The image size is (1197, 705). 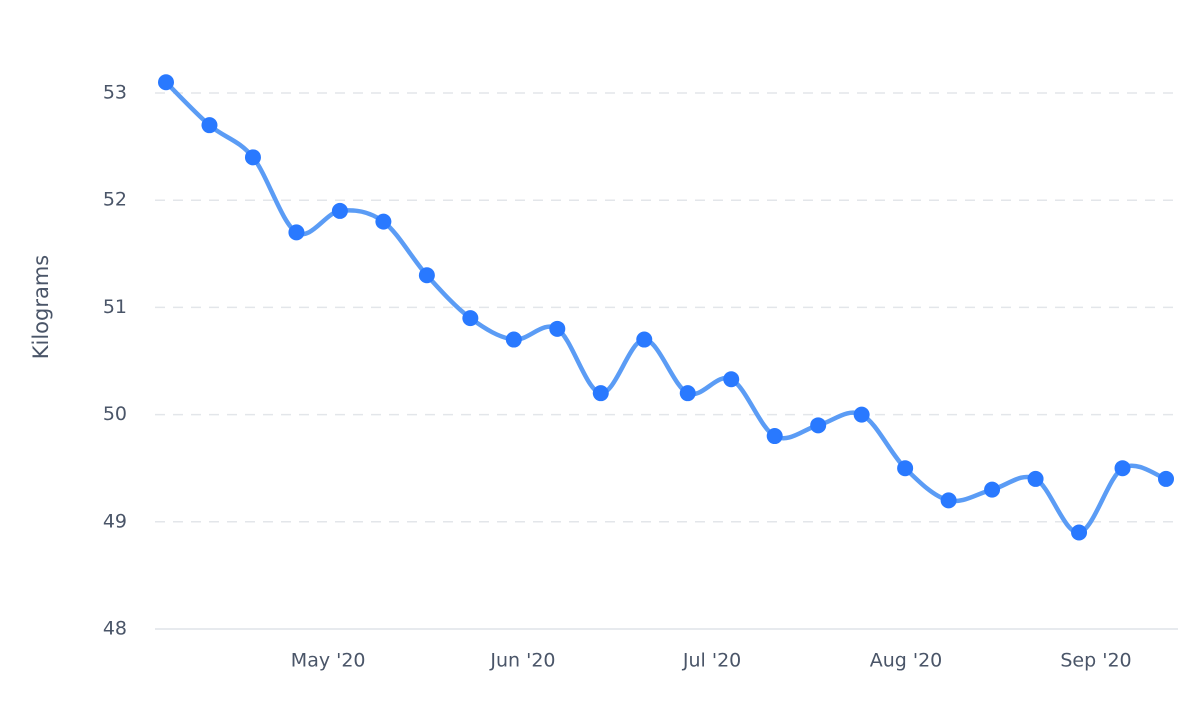 I want to click on y-tick-label: 49, so click(x=115, y=521).